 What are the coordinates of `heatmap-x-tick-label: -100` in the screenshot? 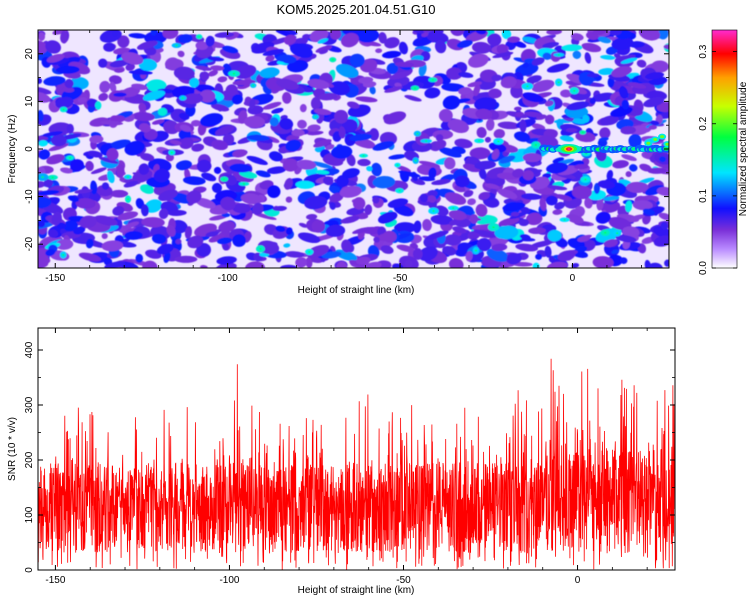 It's located at (228, 278).